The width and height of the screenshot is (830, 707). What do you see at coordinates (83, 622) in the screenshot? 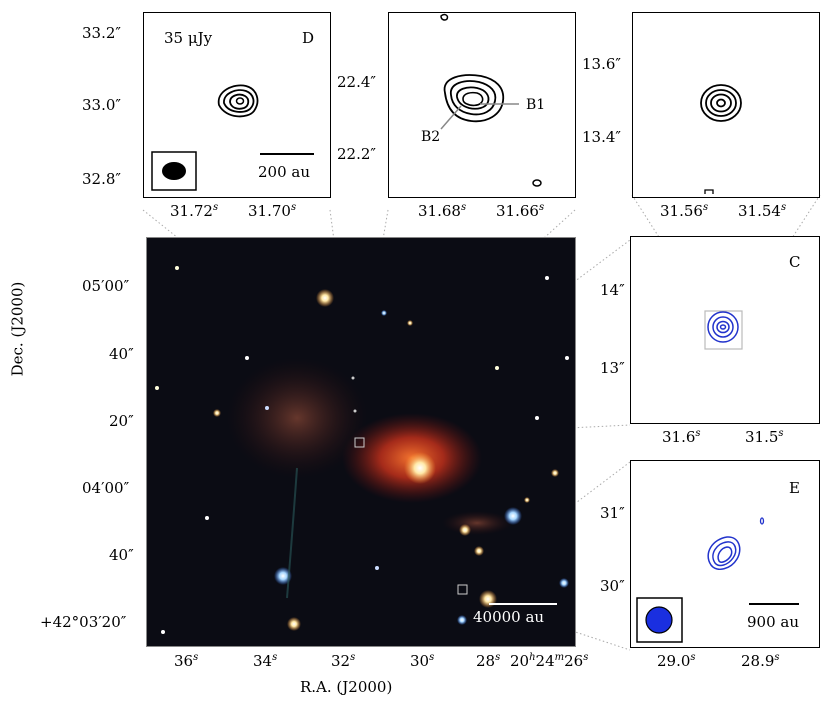
I see `main-y-tick: +42°03′20″` at bounding box center [83, 622].